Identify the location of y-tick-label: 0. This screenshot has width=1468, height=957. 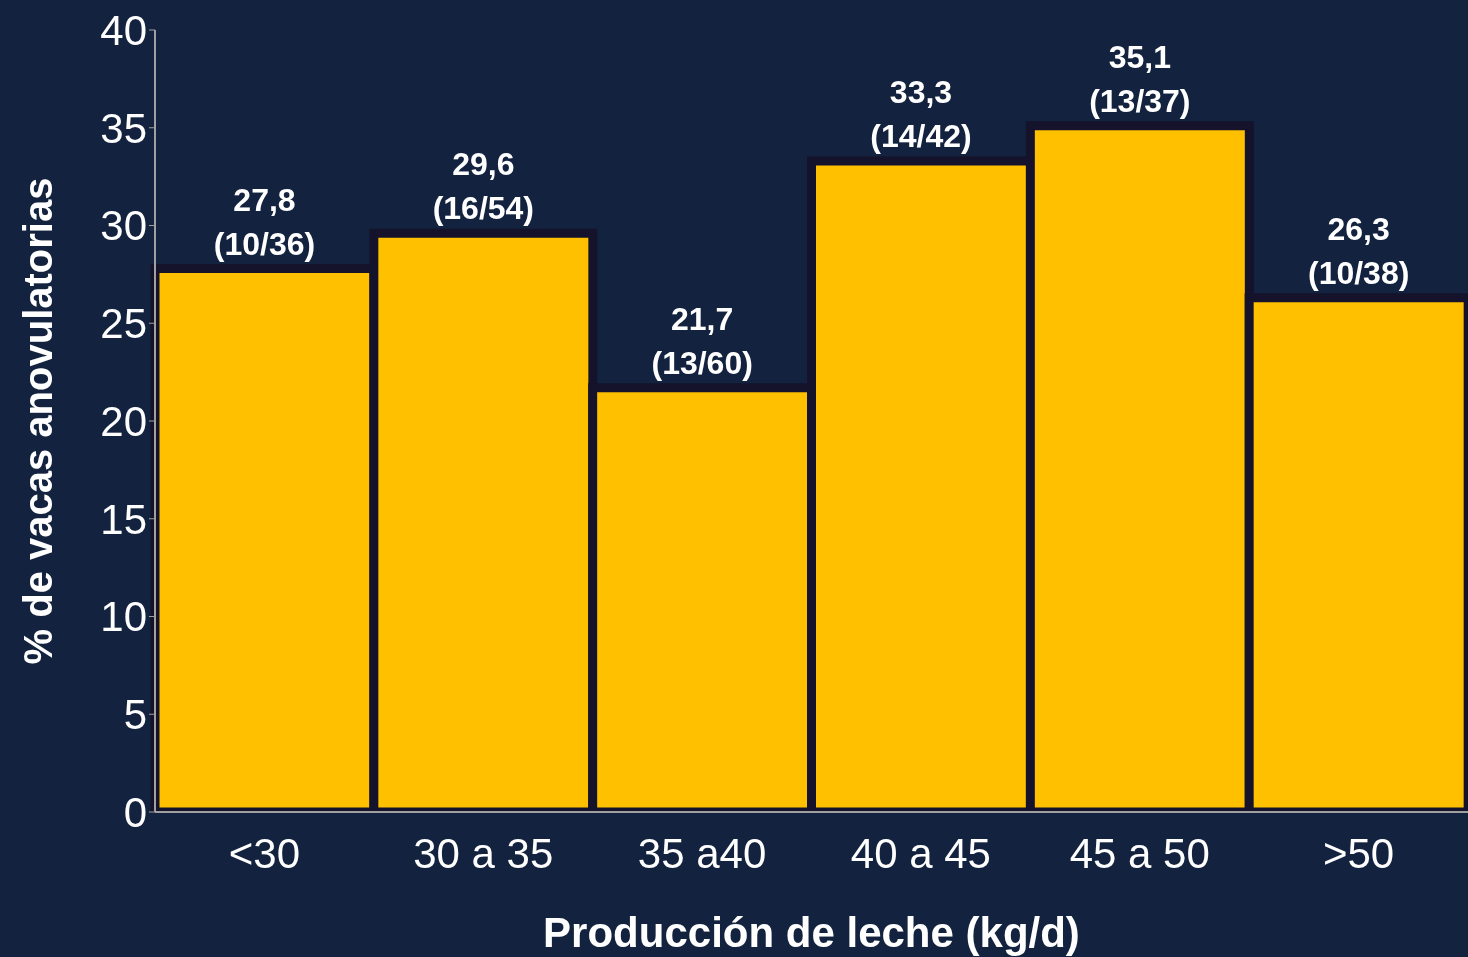
(135, 812).